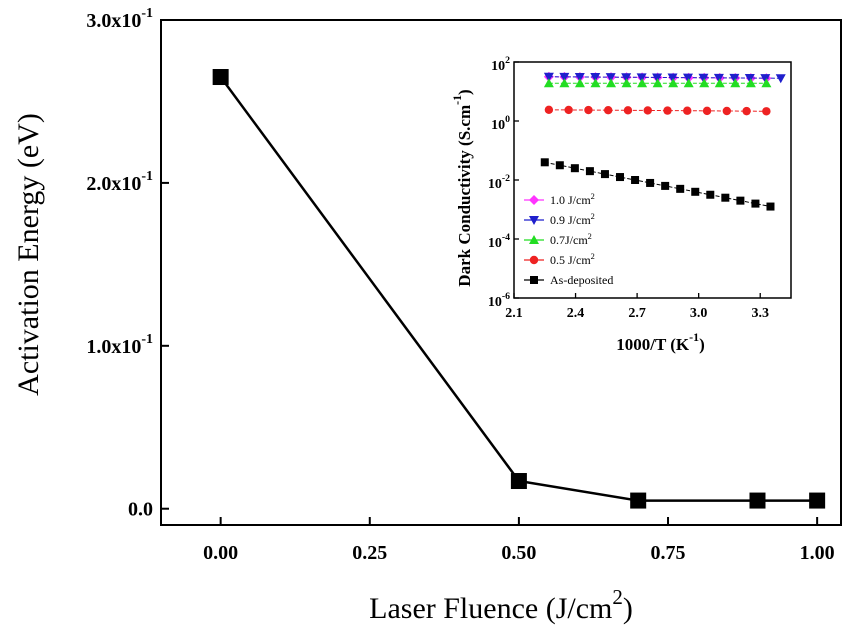  I want to click on inset-x-axis-label: 1000/T (K-1), so click(660, 342).